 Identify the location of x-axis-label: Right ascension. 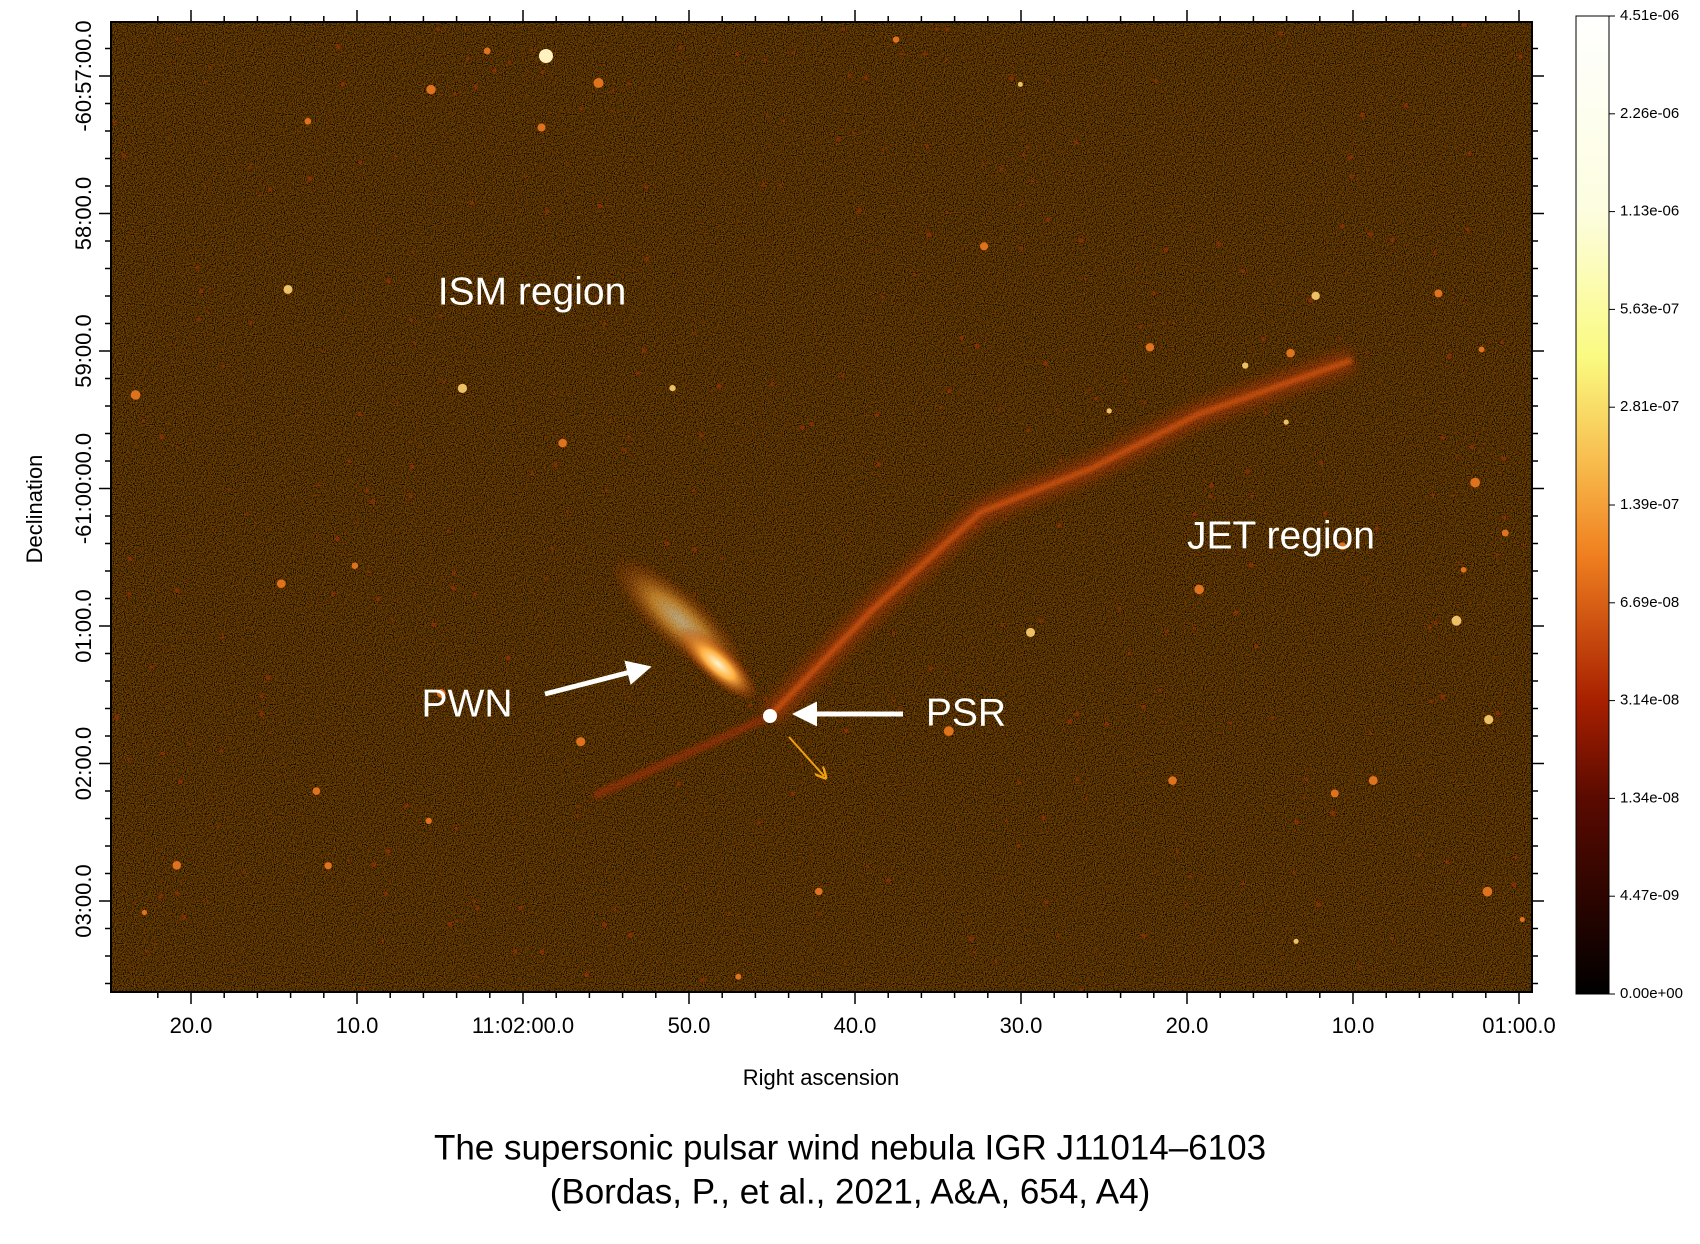
(821, 1077).